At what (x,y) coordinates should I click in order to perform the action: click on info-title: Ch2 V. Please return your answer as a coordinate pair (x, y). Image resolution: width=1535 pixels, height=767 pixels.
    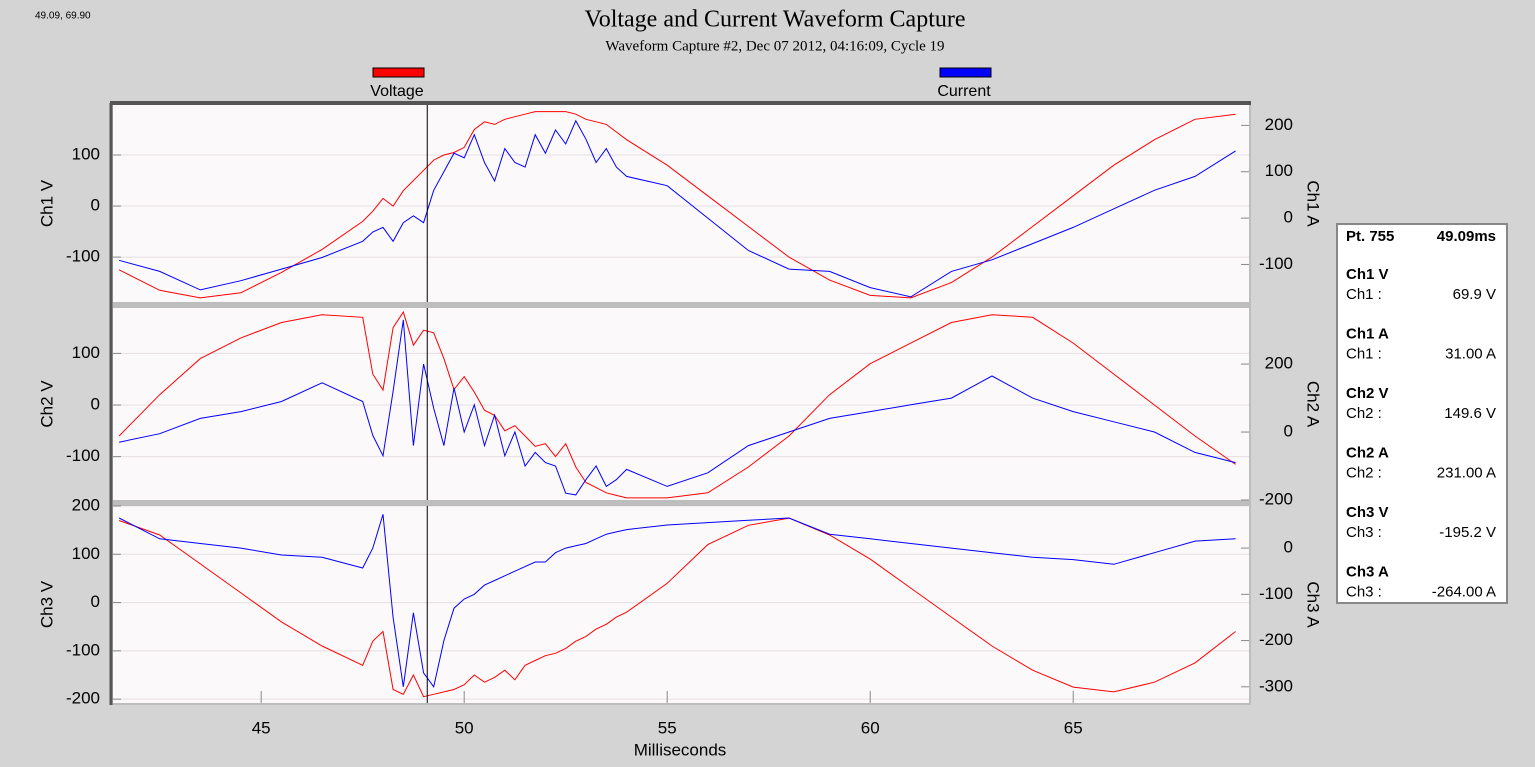
    Looking at the image, I should click on (1367, 393).